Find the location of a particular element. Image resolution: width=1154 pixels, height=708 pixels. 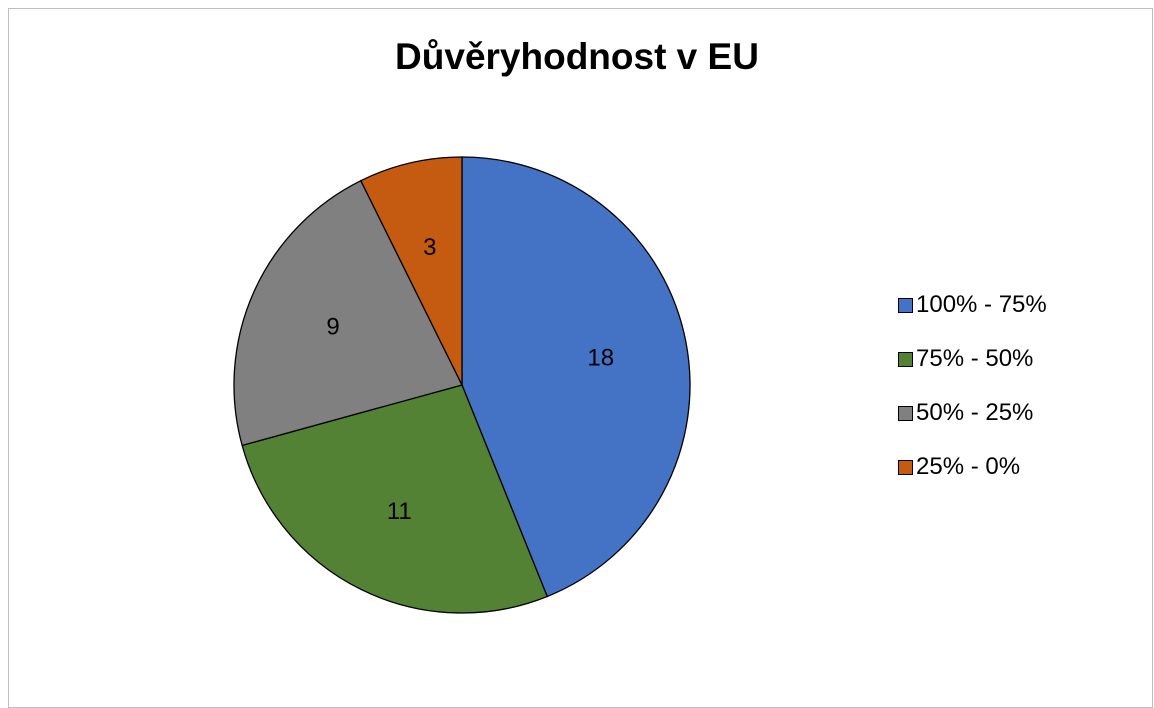

legend-item: 25% - 0% is located at coordinates (972, 466).